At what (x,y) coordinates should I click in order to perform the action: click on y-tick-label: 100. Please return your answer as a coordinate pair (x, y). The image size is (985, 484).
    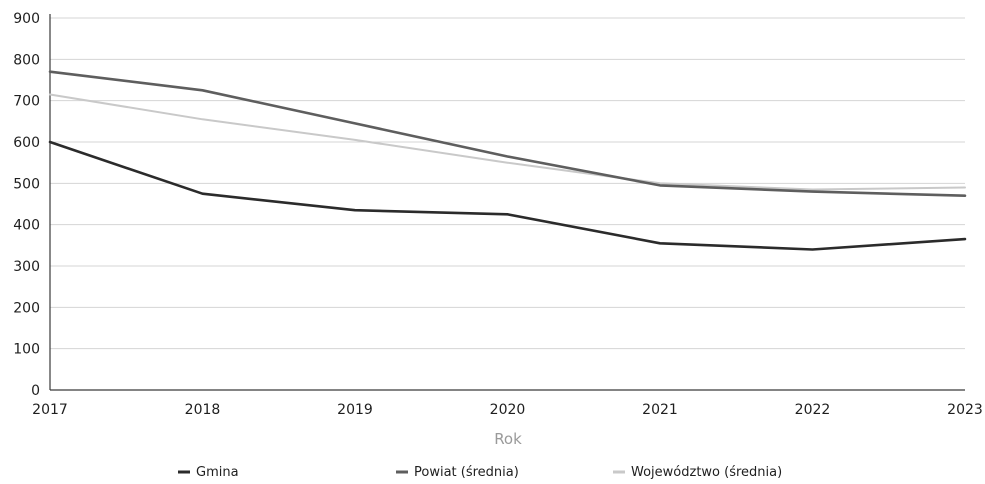
    Looking at the image, I should click on (26, 350).